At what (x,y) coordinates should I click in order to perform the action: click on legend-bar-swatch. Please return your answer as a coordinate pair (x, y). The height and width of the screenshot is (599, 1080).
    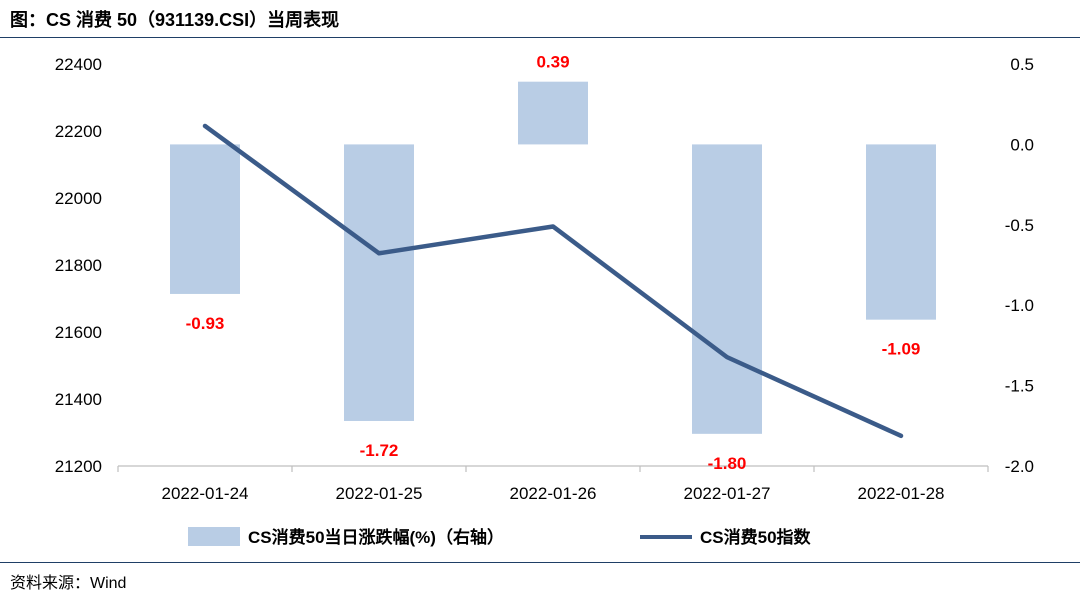
    Looking at the image, I should click on (214, 536).